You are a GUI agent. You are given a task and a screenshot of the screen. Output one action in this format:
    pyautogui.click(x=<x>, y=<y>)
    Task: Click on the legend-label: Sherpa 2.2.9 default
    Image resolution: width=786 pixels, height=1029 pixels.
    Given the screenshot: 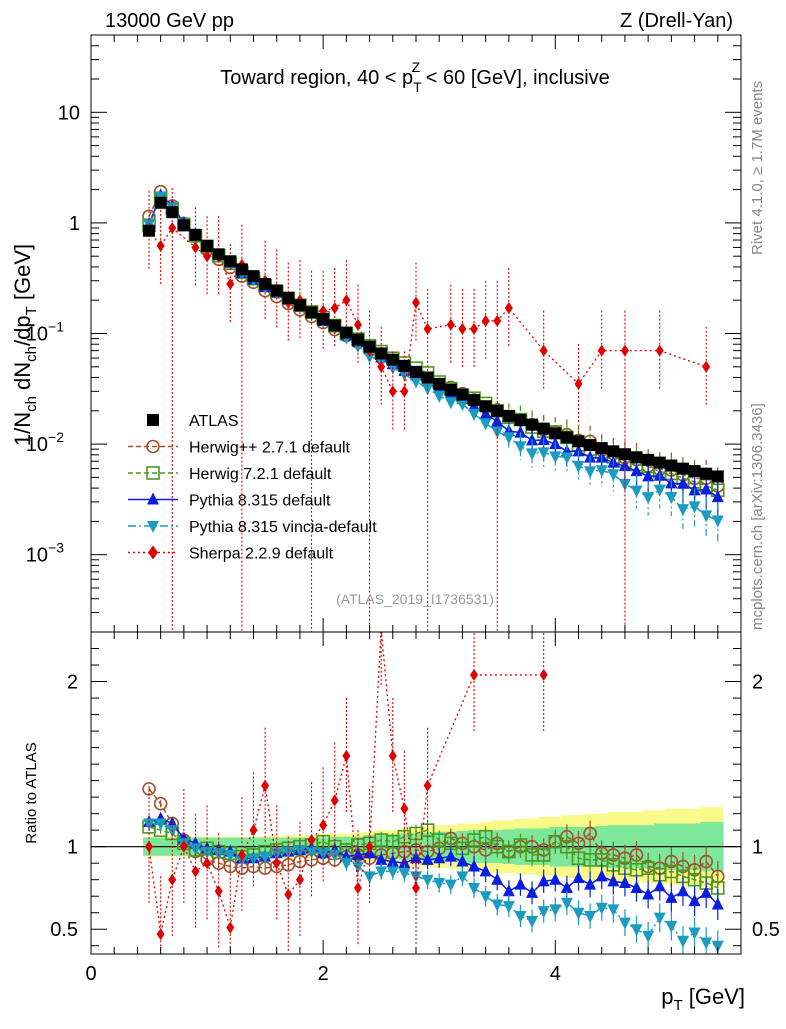 What is the action you would take?
    pyautogui.click(x=261, y=554)
    